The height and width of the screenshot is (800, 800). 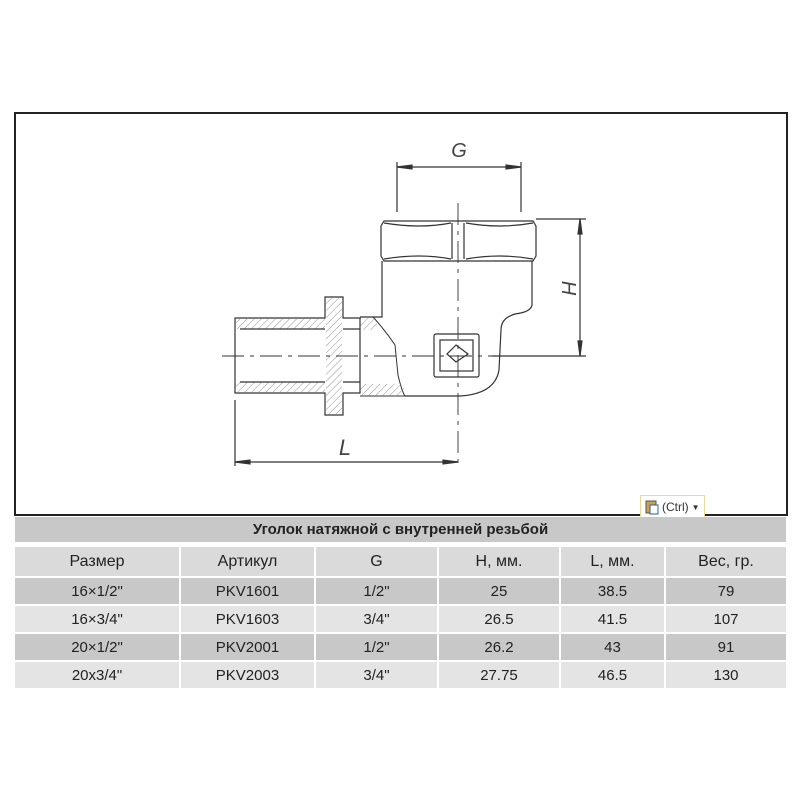 I want to click on table-cell: 16×3/4", so click(x=98, y=619).